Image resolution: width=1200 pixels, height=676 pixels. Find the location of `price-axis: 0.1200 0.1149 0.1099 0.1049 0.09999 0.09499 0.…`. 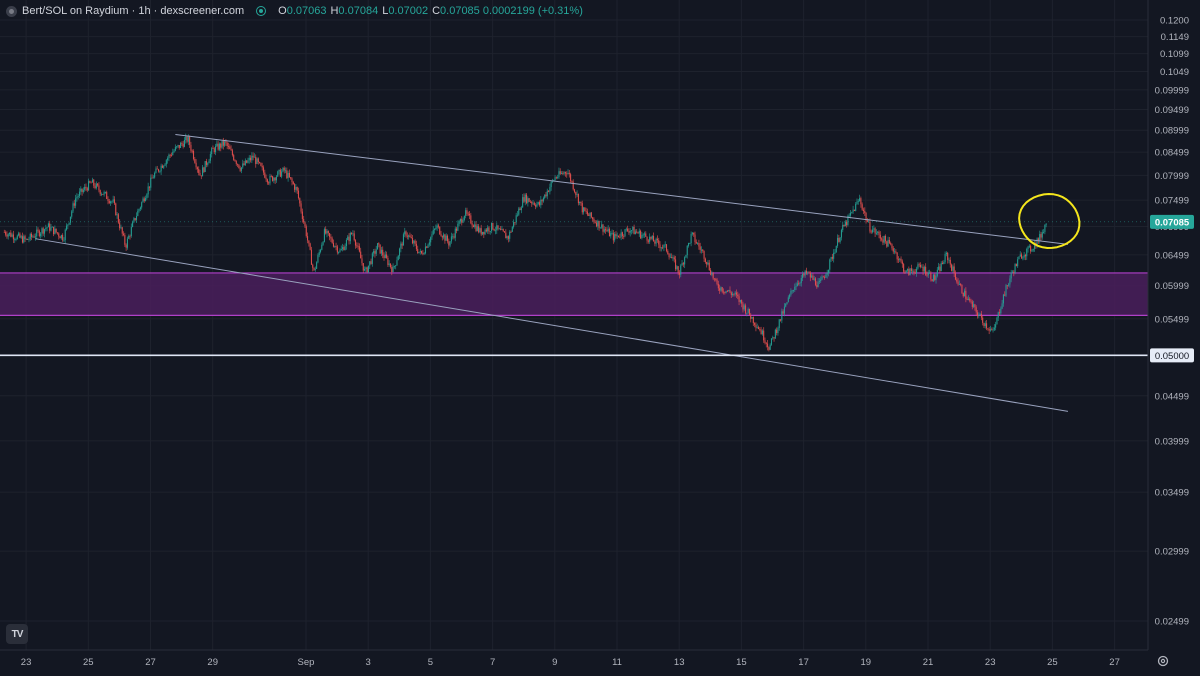

price-axis: 0.1200 0.1149 0.1099 0.1049 0.09999 0.09499 0.… is located at coordinates (1173, 338).